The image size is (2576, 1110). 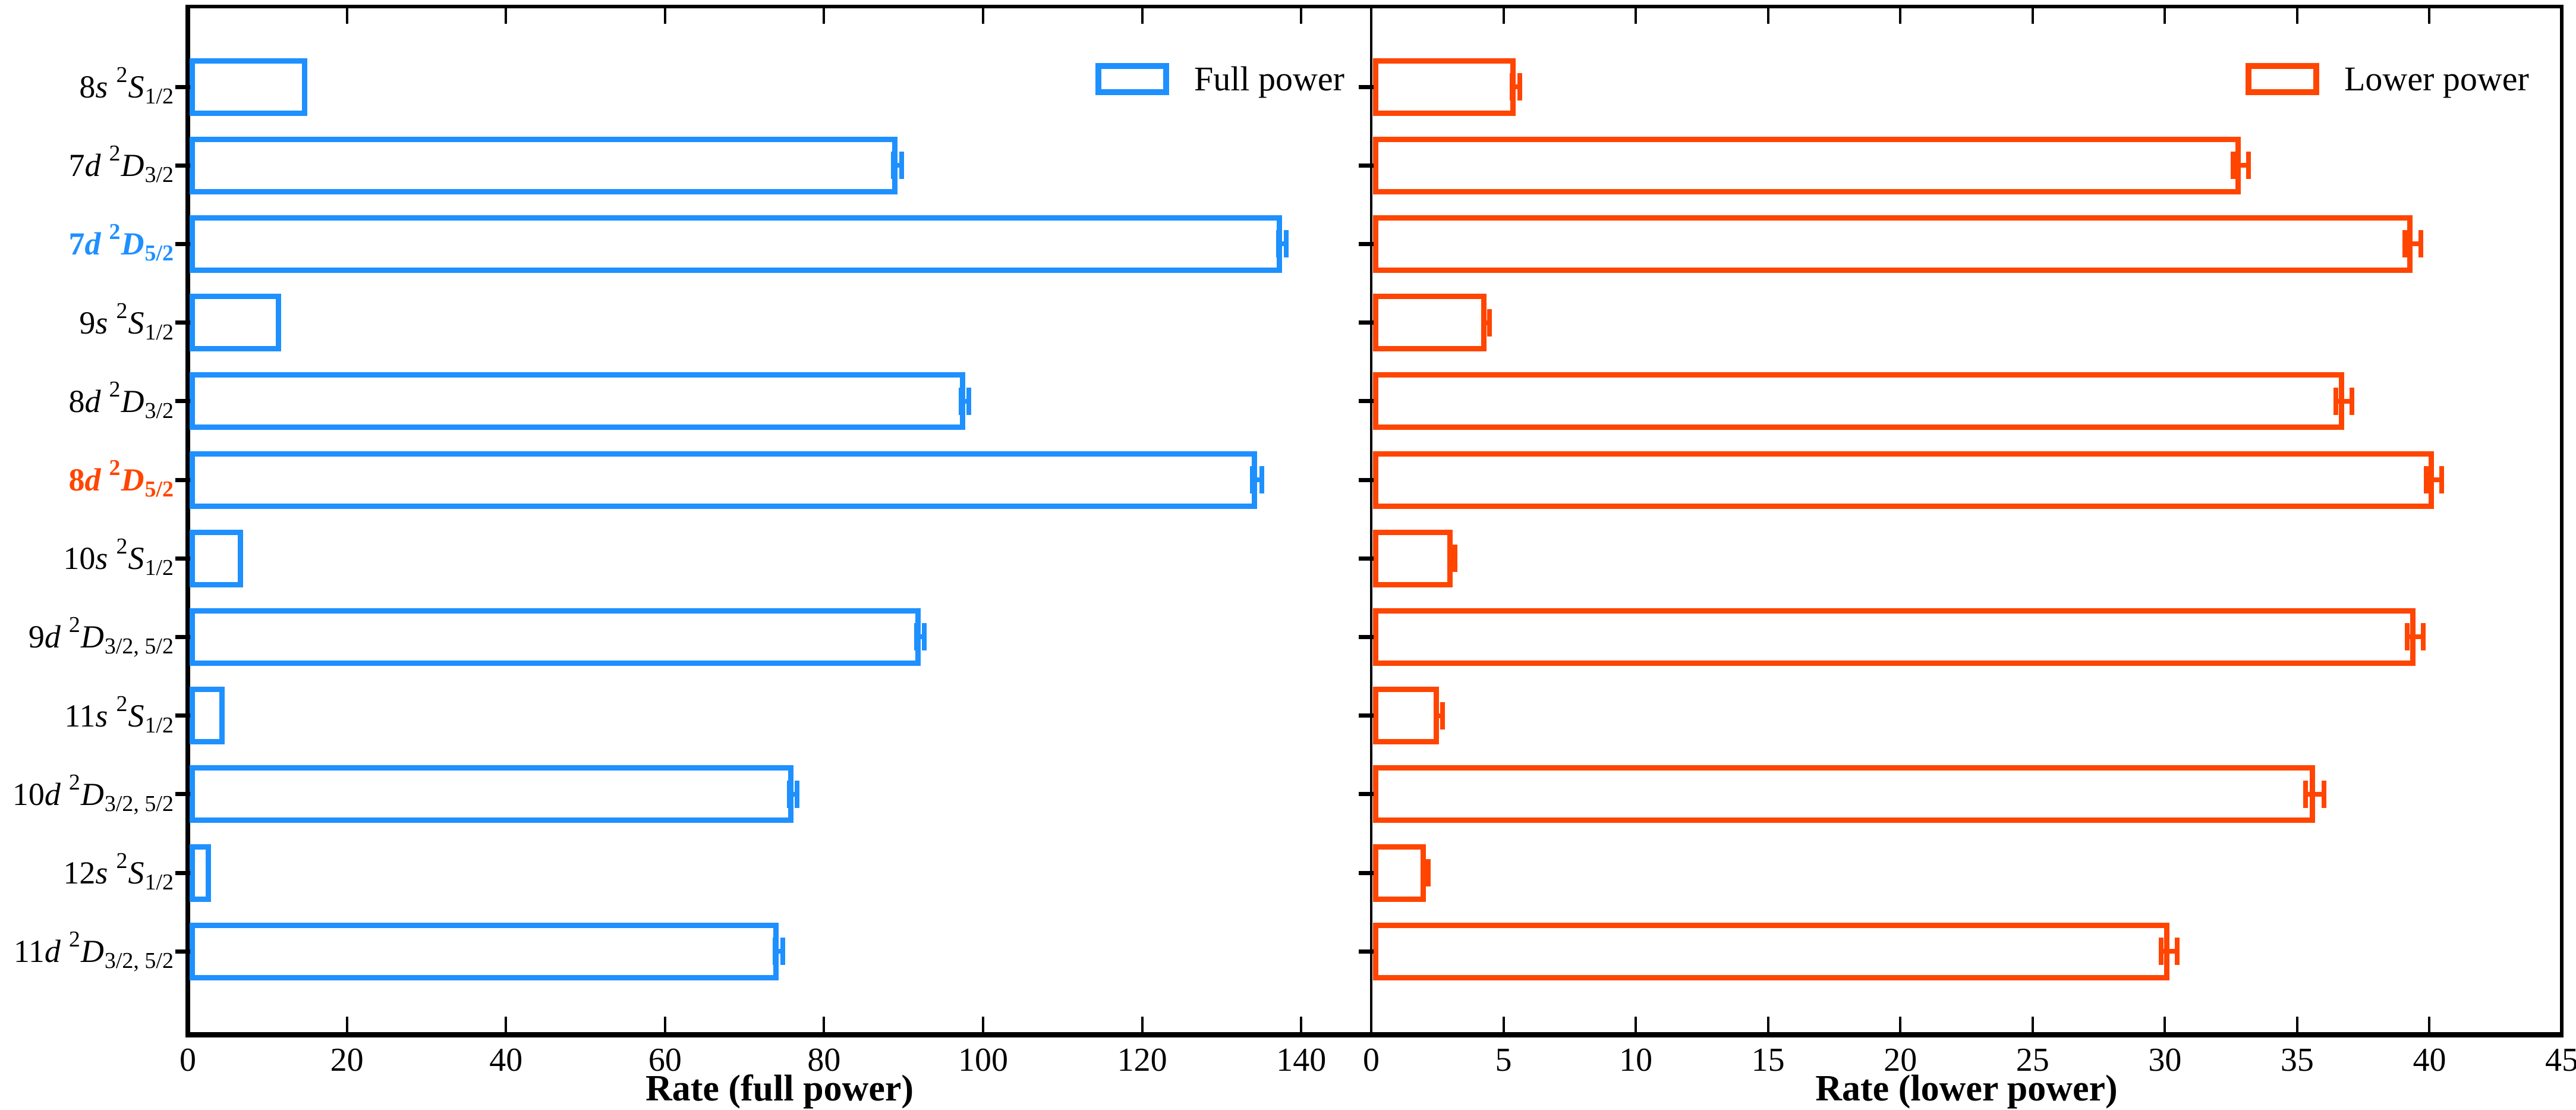 I want to click on x-axis-title-left: Rate (full power), so click(x=779, y=1088).